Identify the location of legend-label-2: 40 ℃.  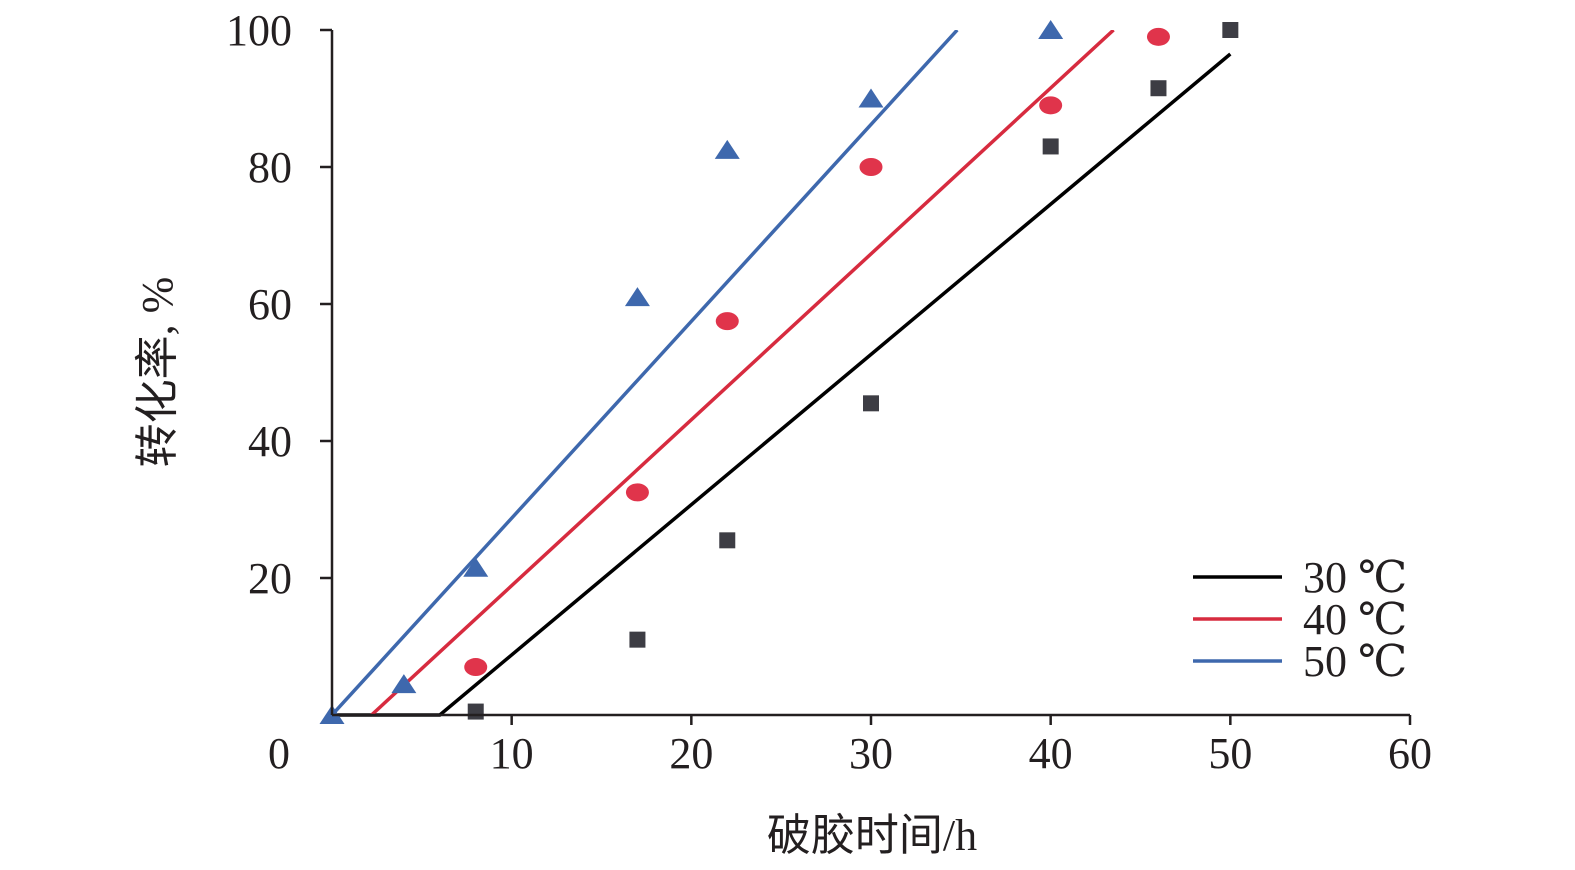
(1355, 619).